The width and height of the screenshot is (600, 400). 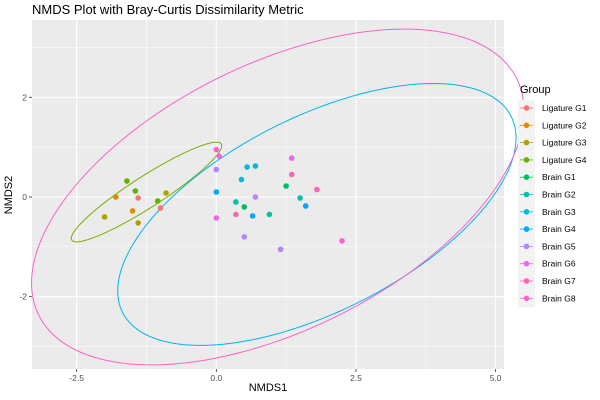 I want to click on legend-key-ligature-g2, so click(x=526, y=125).